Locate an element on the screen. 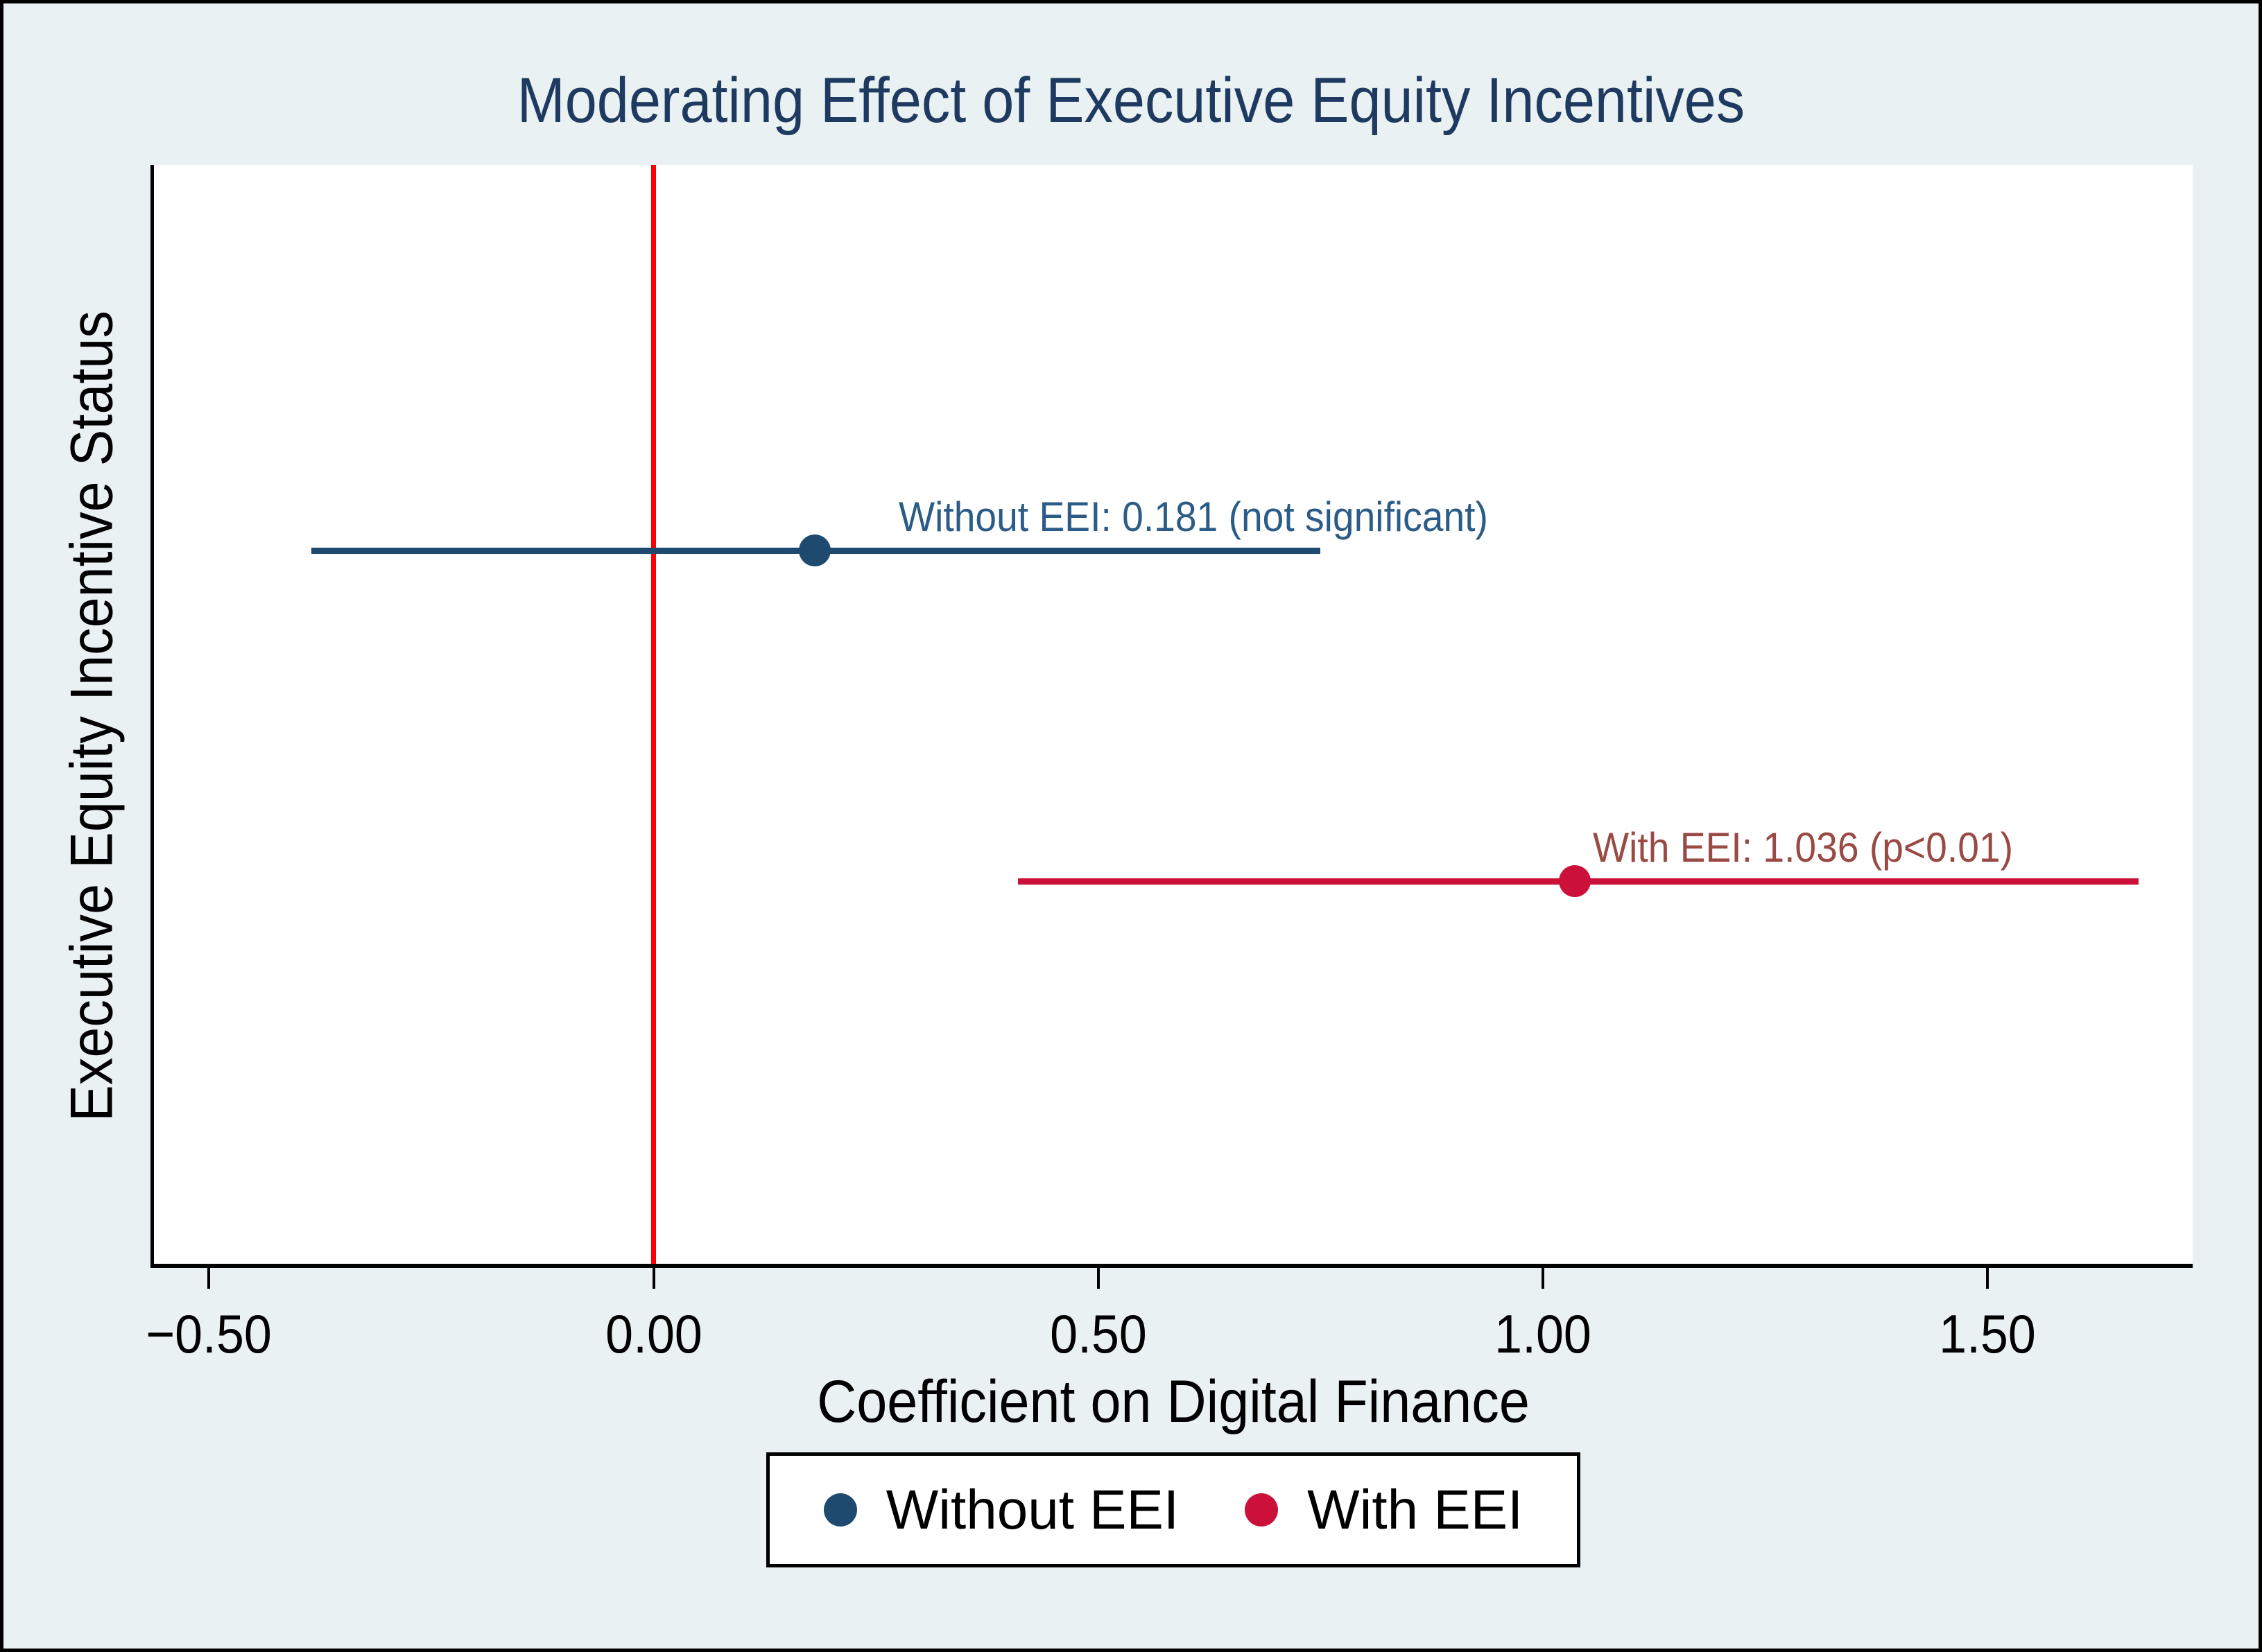  legend-item-without-eei: Without EEI is located at coordinates (1001, 1510).